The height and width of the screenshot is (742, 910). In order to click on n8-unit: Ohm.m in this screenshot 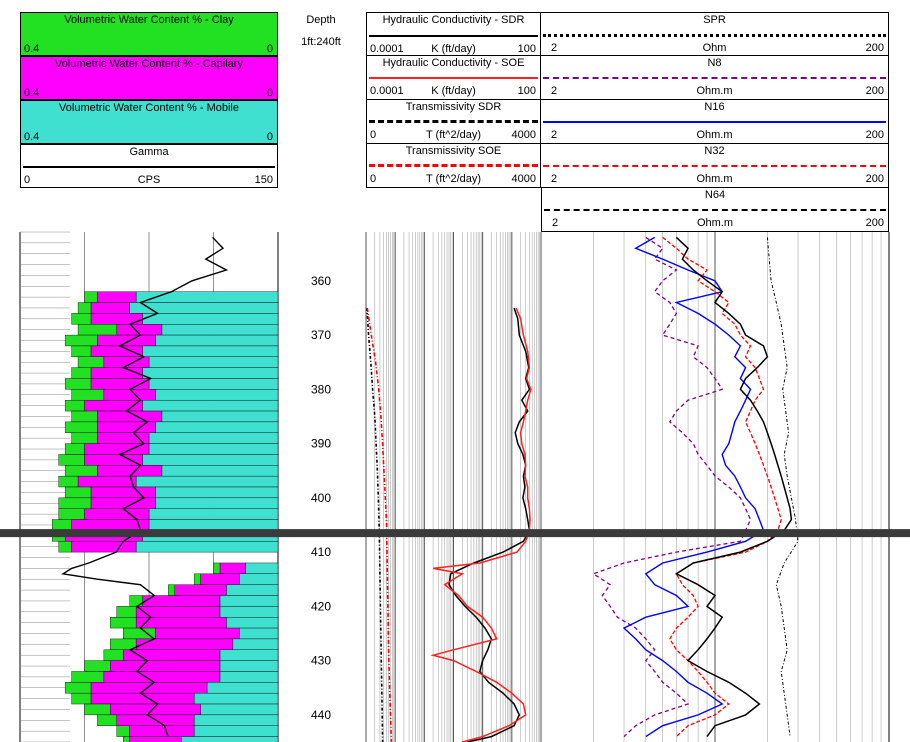, I will do `click(714, 91)`.